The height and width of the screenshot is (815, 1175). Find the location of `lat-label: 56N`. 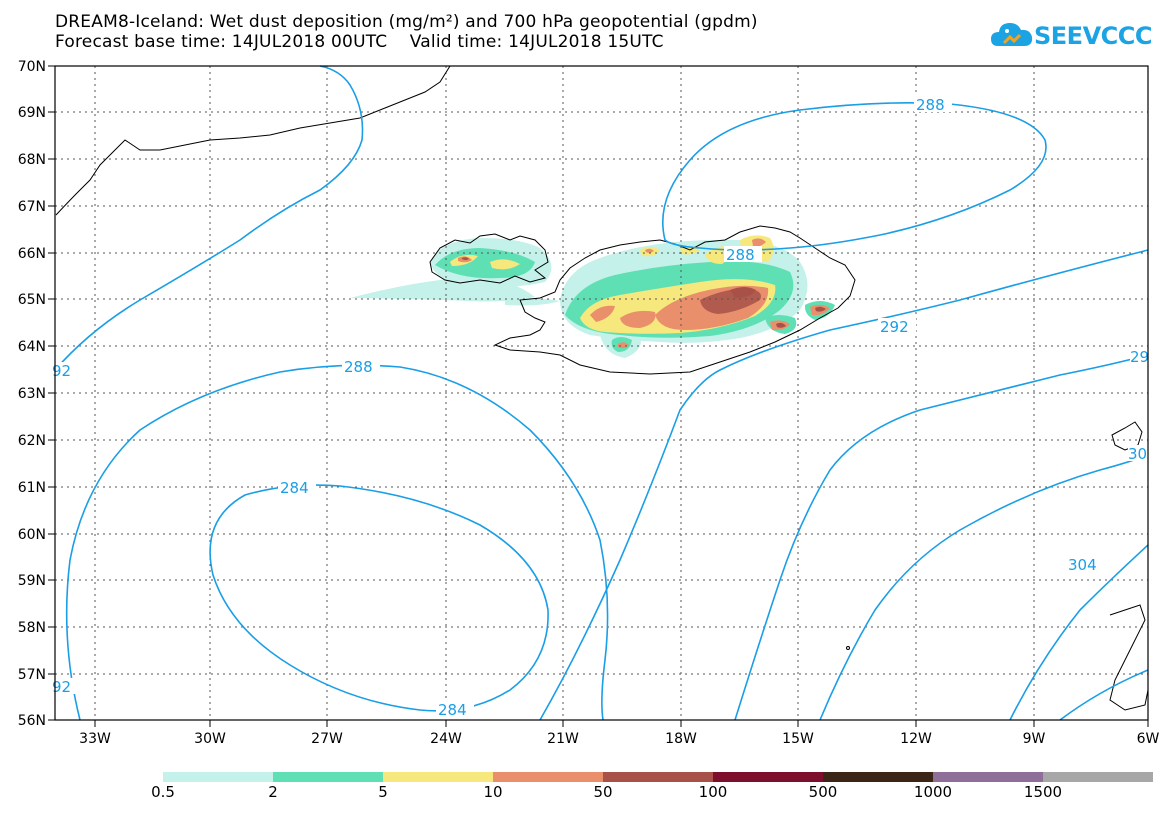

lat-label: 56N is located at coordinates (32, 721).